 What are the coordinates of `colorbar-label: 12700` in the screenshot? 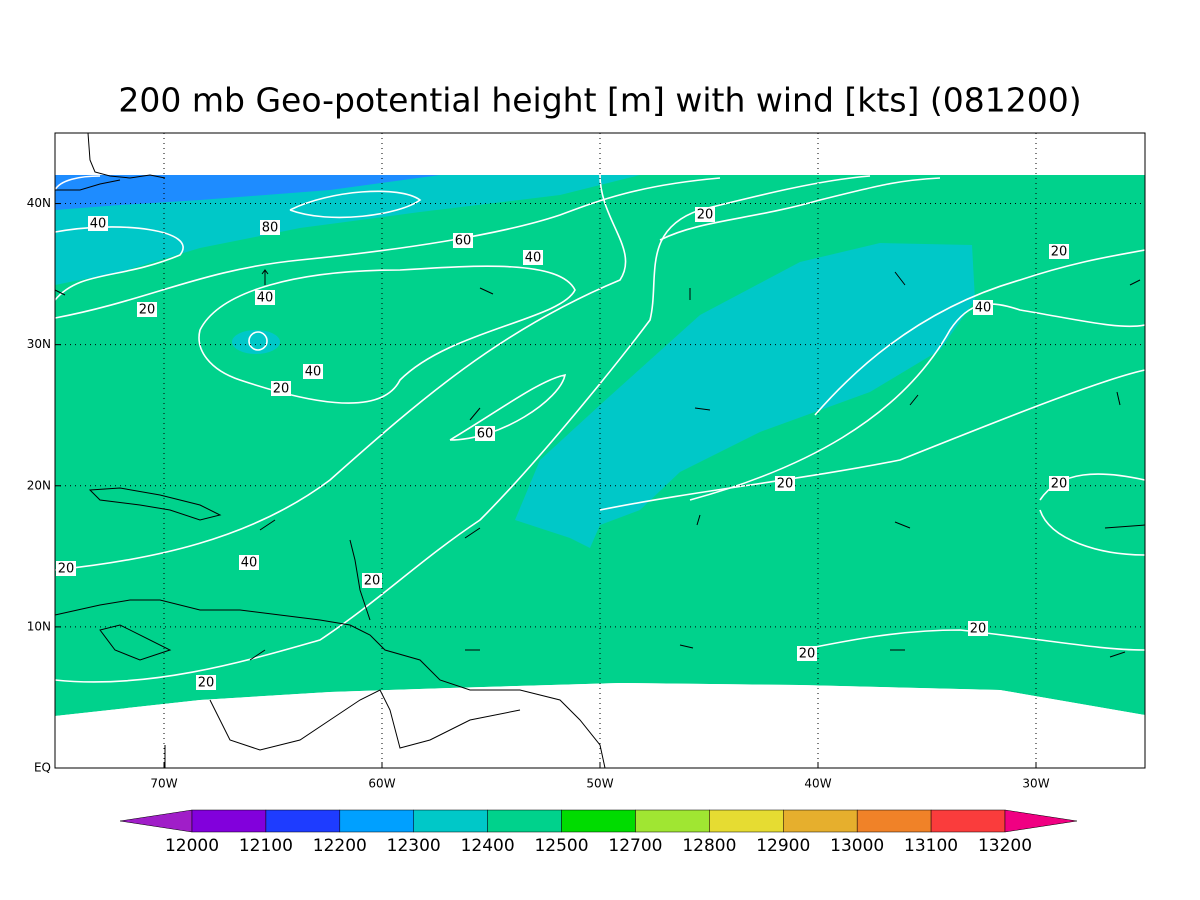 It's located at (635, 846).